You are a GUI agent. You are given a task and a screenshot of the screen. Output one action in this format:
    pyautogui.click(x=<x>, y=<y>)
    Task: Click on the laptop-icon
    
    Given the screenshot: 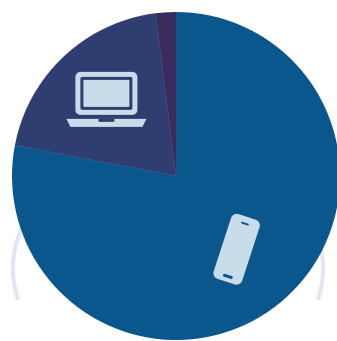 What is the action you would take?
    pyautogui.click(x=106, y=99)
    